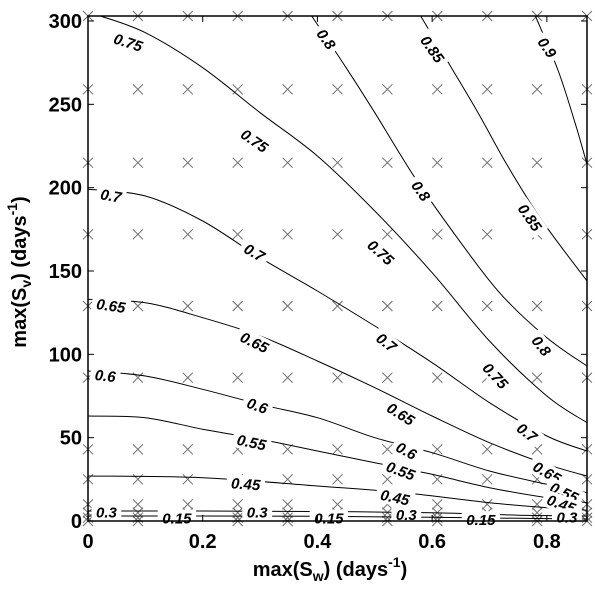  What do you see at coordinates (318, 542) in the screenshot?
I see `x-tick-label: 0.4` at bounding box center [318, 542].